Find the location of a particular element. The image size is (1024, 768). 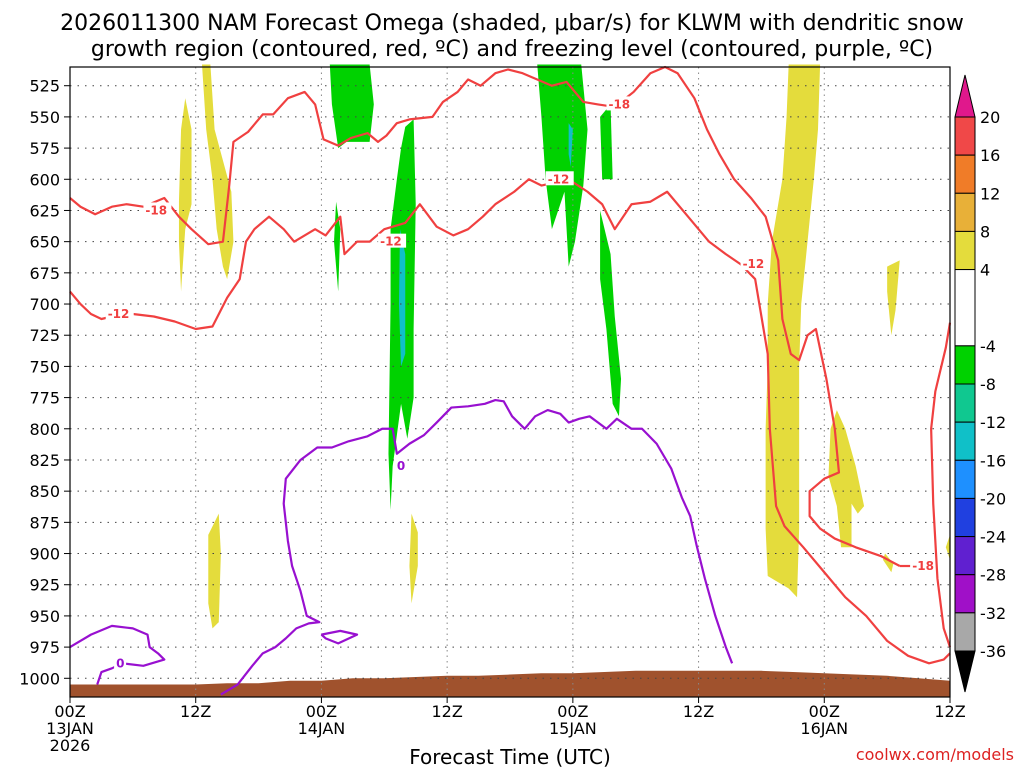

terrain-layer is located at coordinates (510, 683).